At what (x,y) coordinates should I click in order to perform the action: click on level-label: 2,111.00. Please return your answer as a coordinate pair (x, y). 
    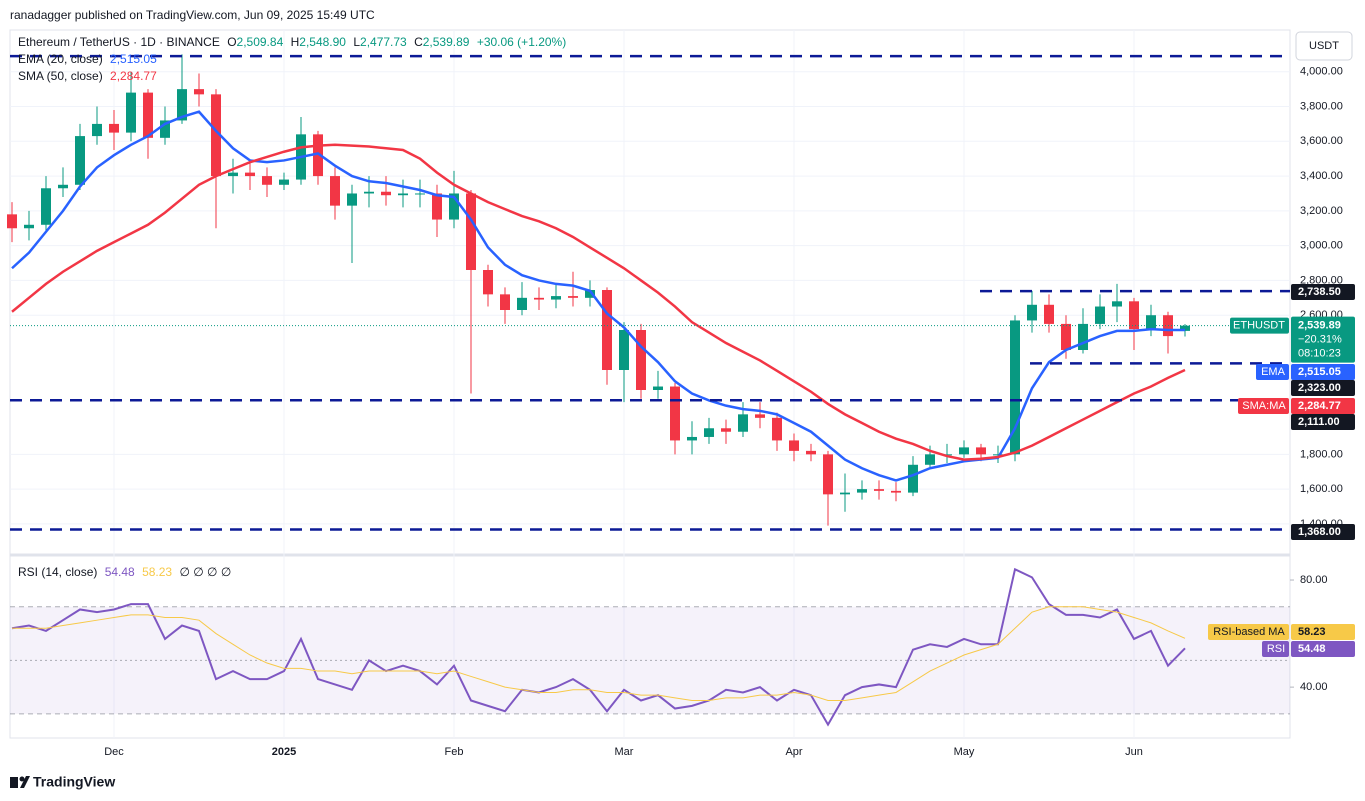
    Looking at the image, I should click on (1319, 422).